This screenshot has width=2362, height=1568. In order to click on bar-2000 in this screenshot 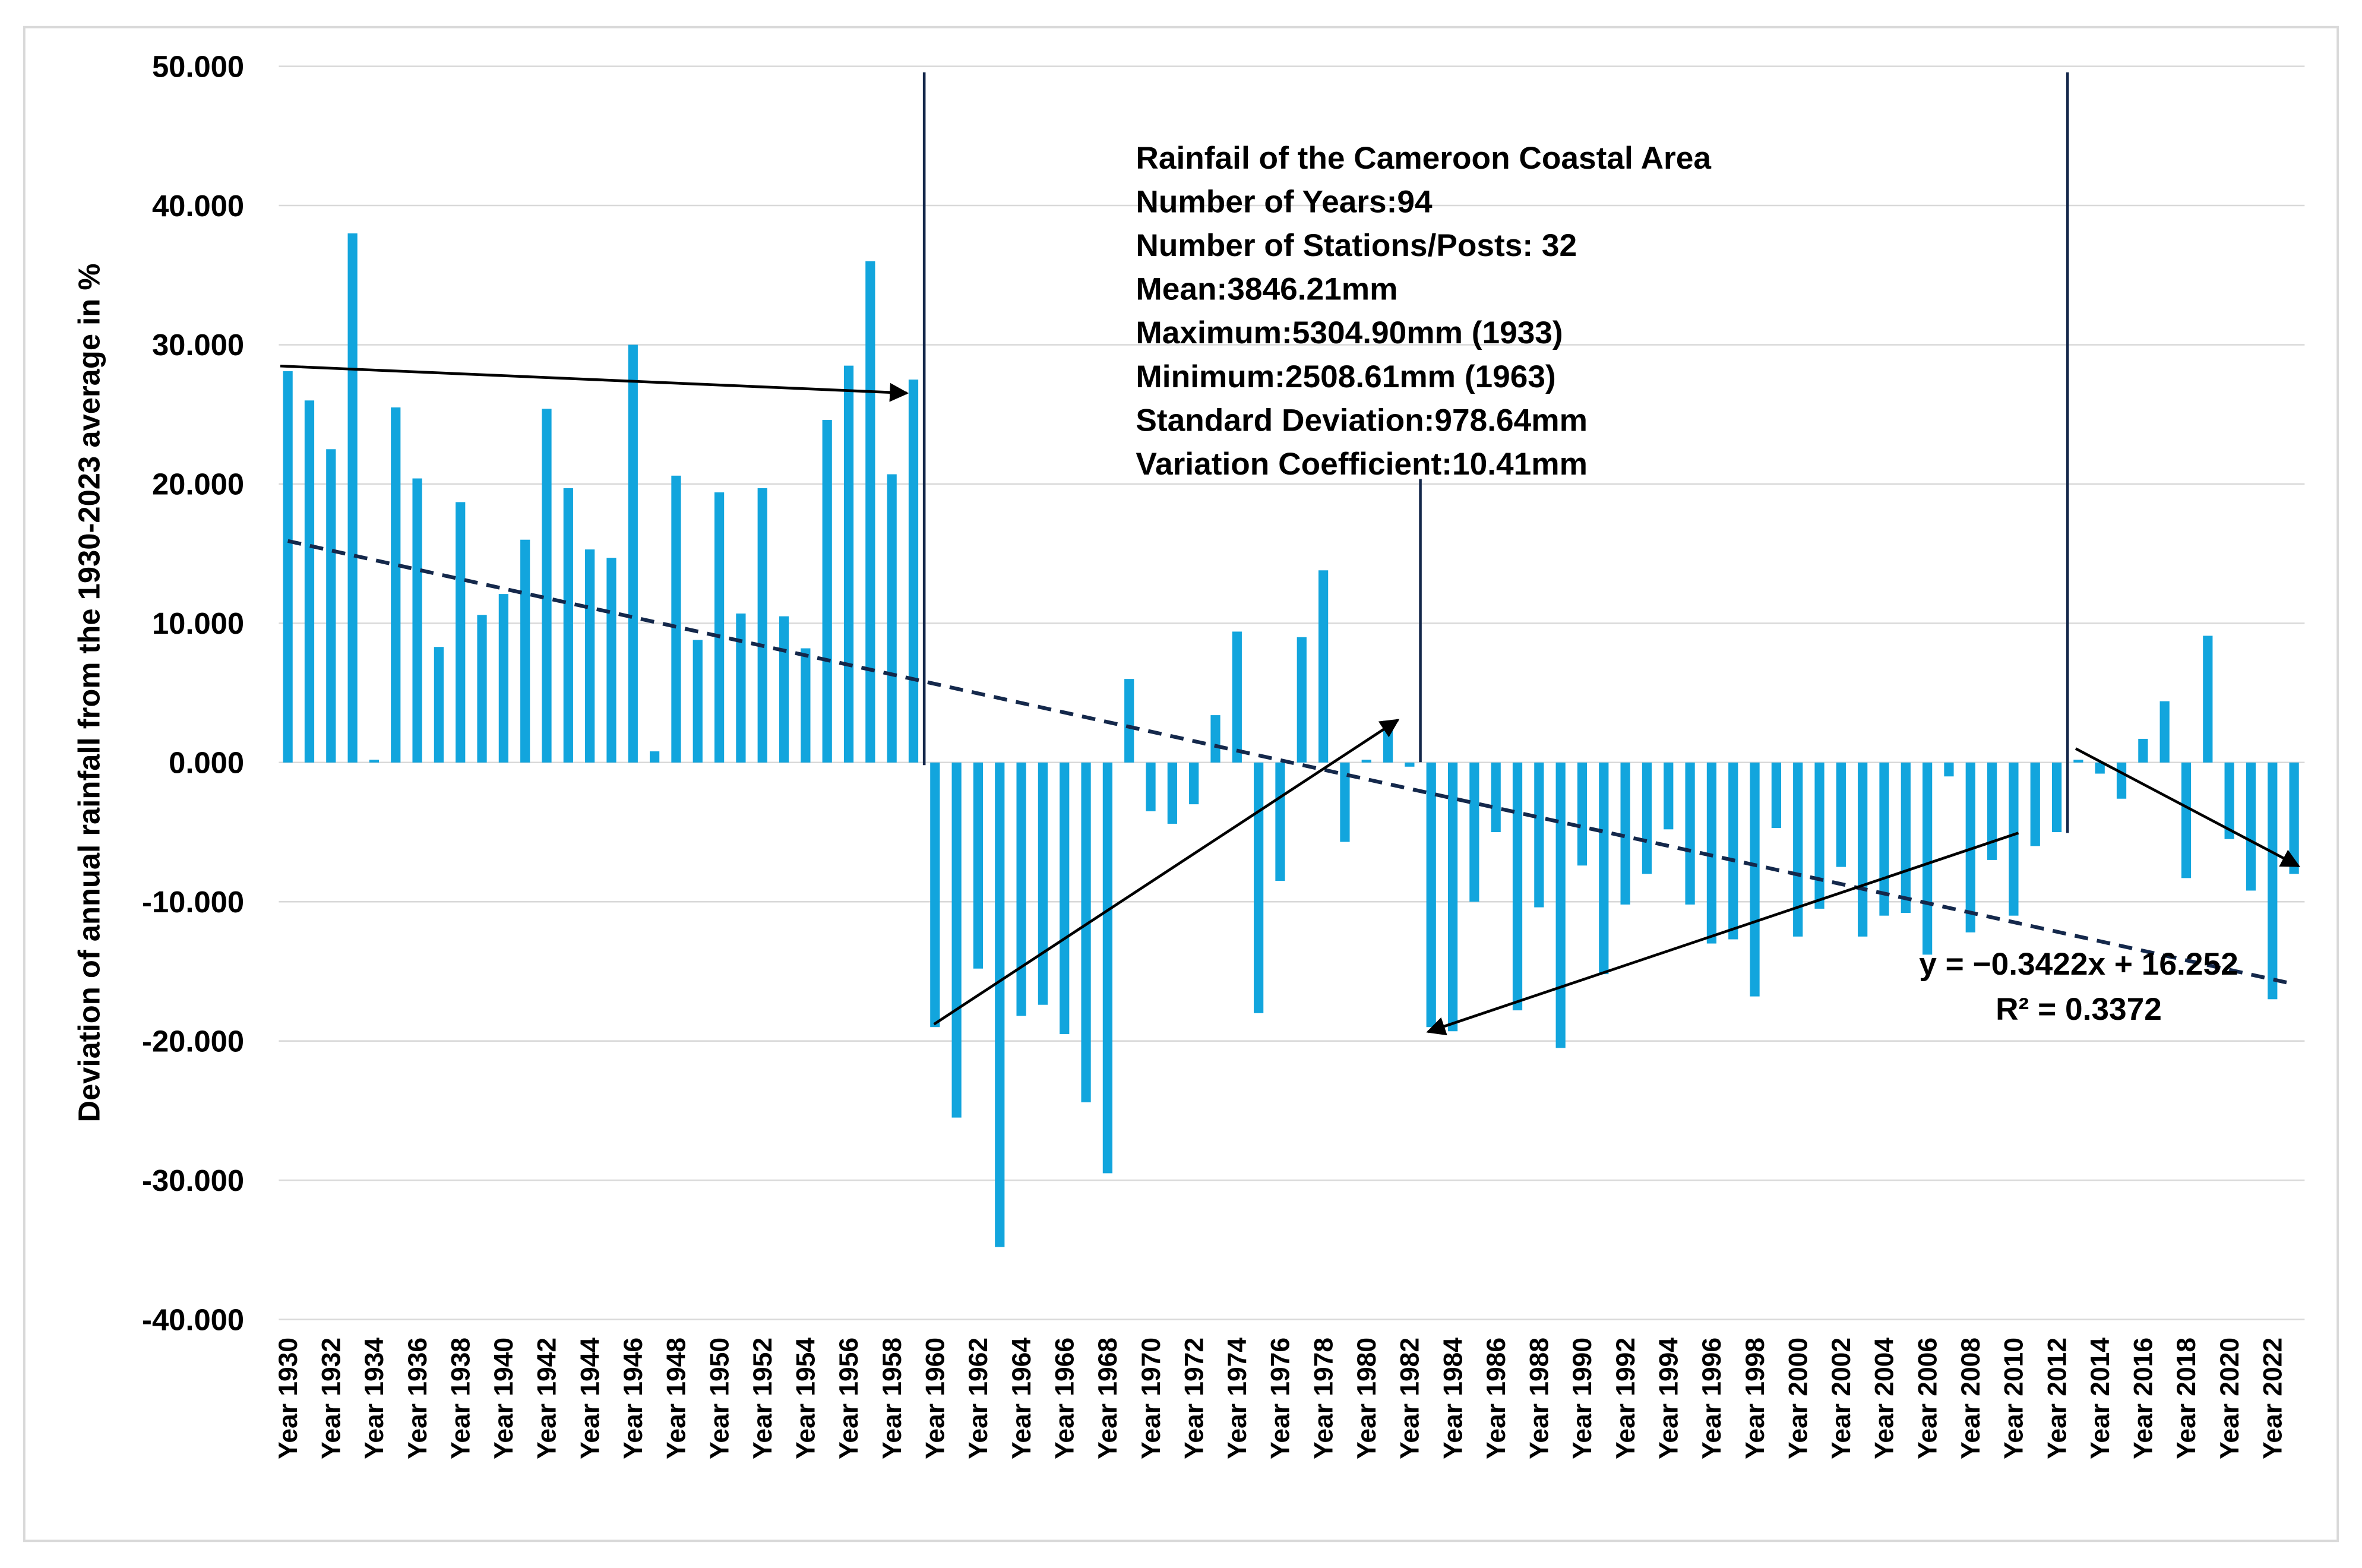, I will do `click(1798, 849)`.